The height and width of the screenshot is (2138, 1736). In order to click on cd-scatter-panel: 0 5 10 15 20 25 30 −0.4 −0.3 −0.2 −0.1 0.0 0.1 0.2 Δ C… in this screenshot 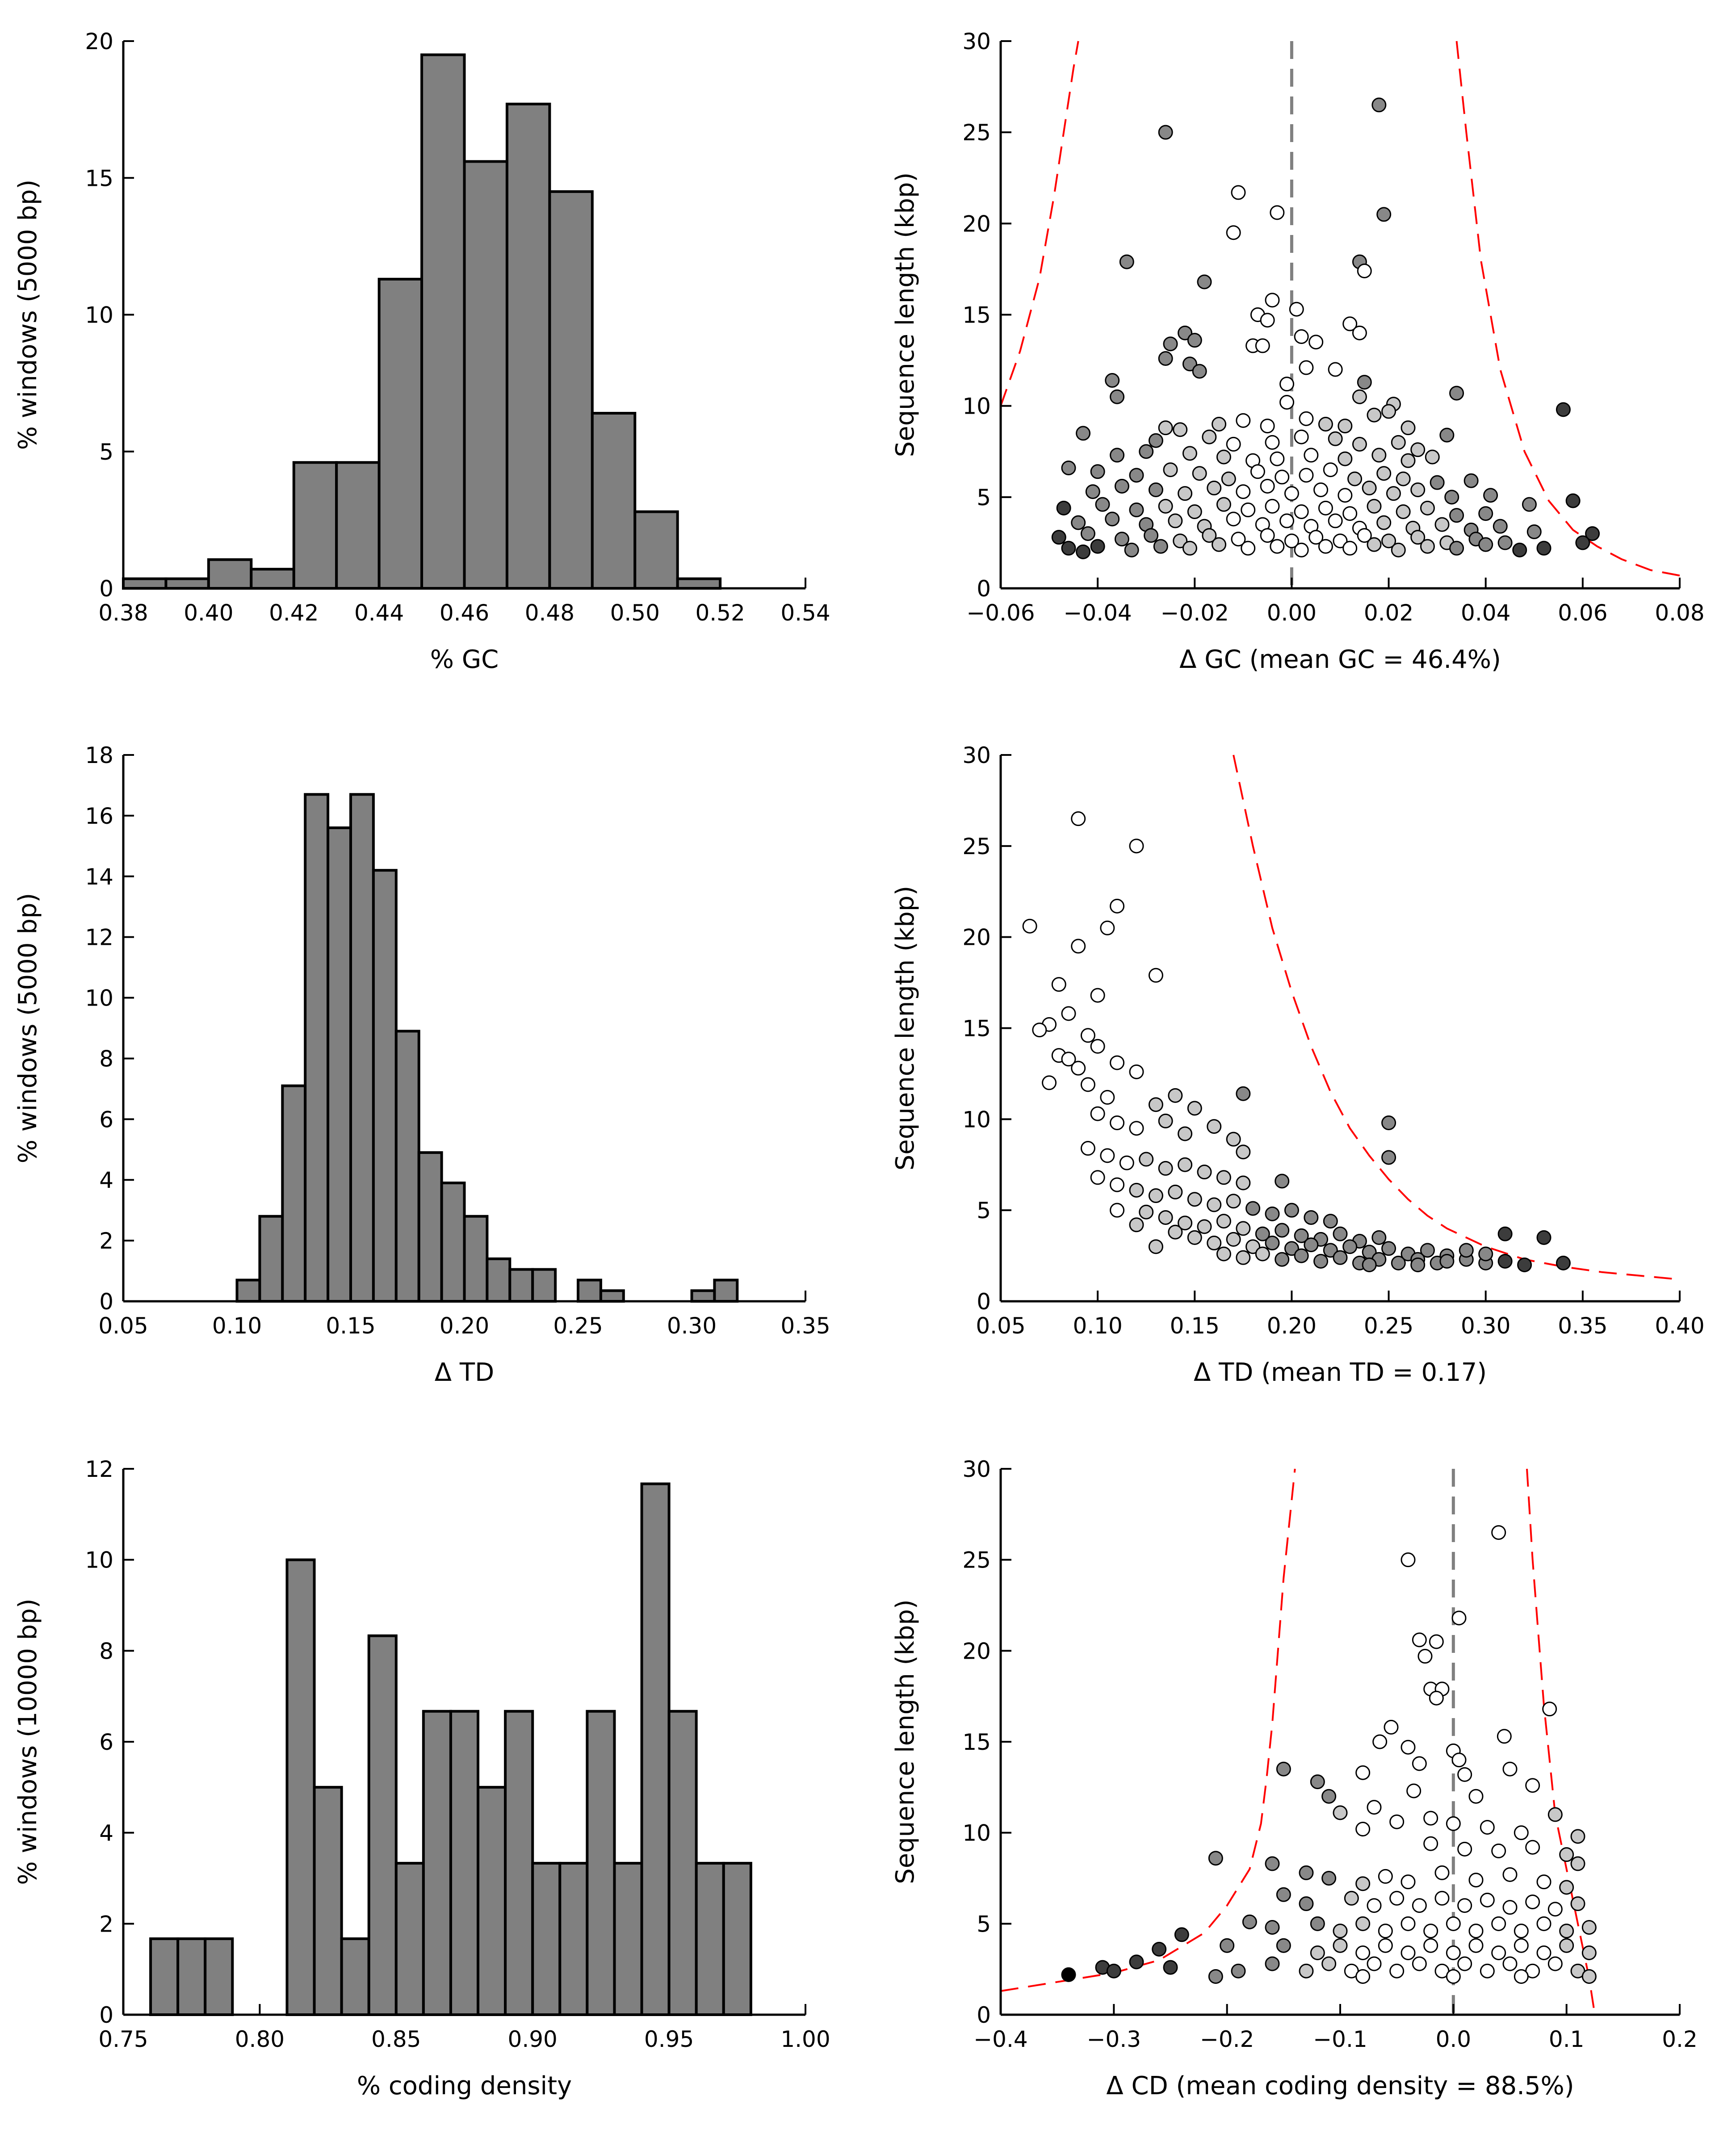, I will do `click(1294, 1778)`.